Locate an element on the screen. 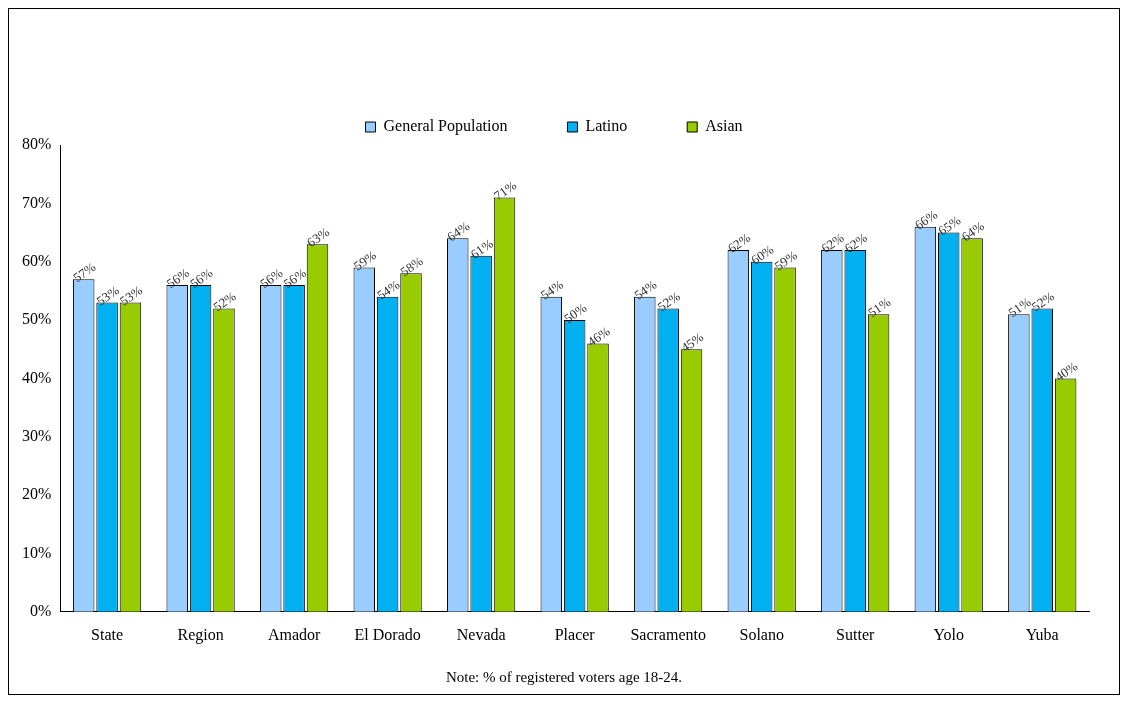  y-tick-label: 20% is located at coordinates (37, 494).